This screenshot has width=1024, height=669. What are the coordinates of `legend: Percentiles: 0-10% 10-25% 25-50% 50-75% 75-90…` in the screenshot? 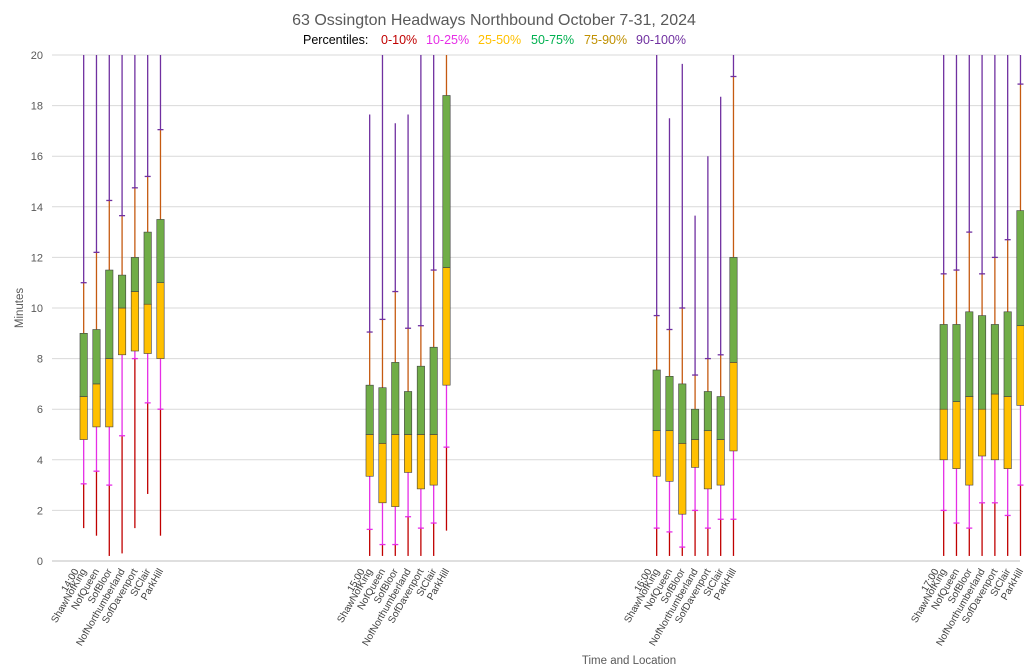 It's located at (494, 40).